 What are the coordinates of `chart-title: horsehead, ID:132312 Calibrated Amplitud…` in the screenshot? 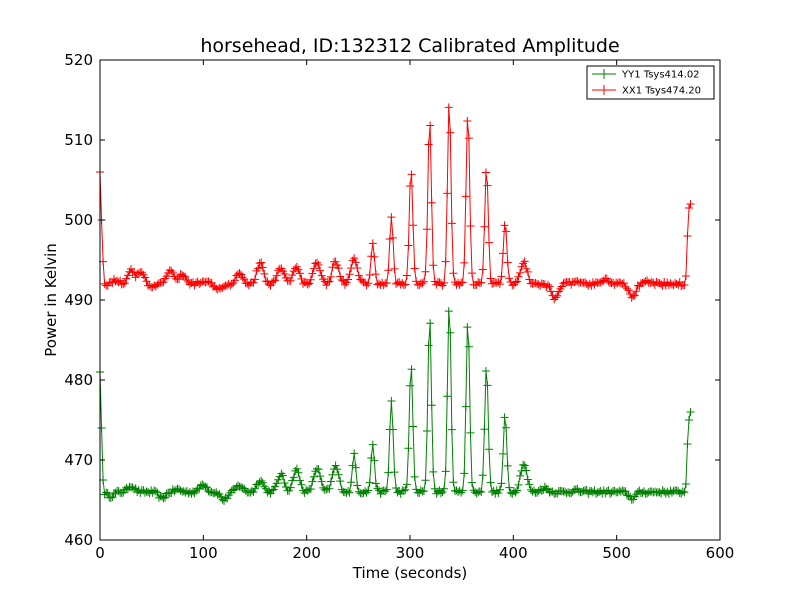 It's located at (409, 46).